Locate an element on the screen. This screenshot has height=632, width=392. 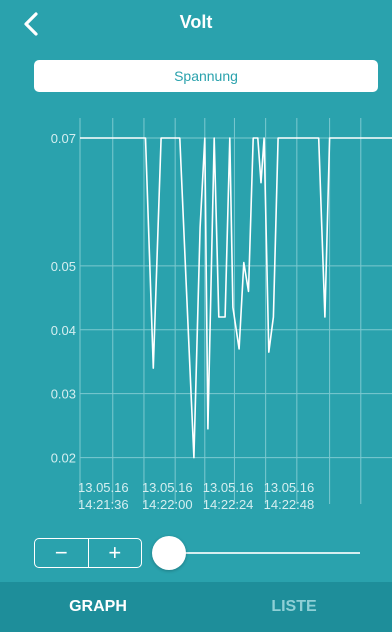
zoom-plus-button: + is located at coordinates (115, 553).